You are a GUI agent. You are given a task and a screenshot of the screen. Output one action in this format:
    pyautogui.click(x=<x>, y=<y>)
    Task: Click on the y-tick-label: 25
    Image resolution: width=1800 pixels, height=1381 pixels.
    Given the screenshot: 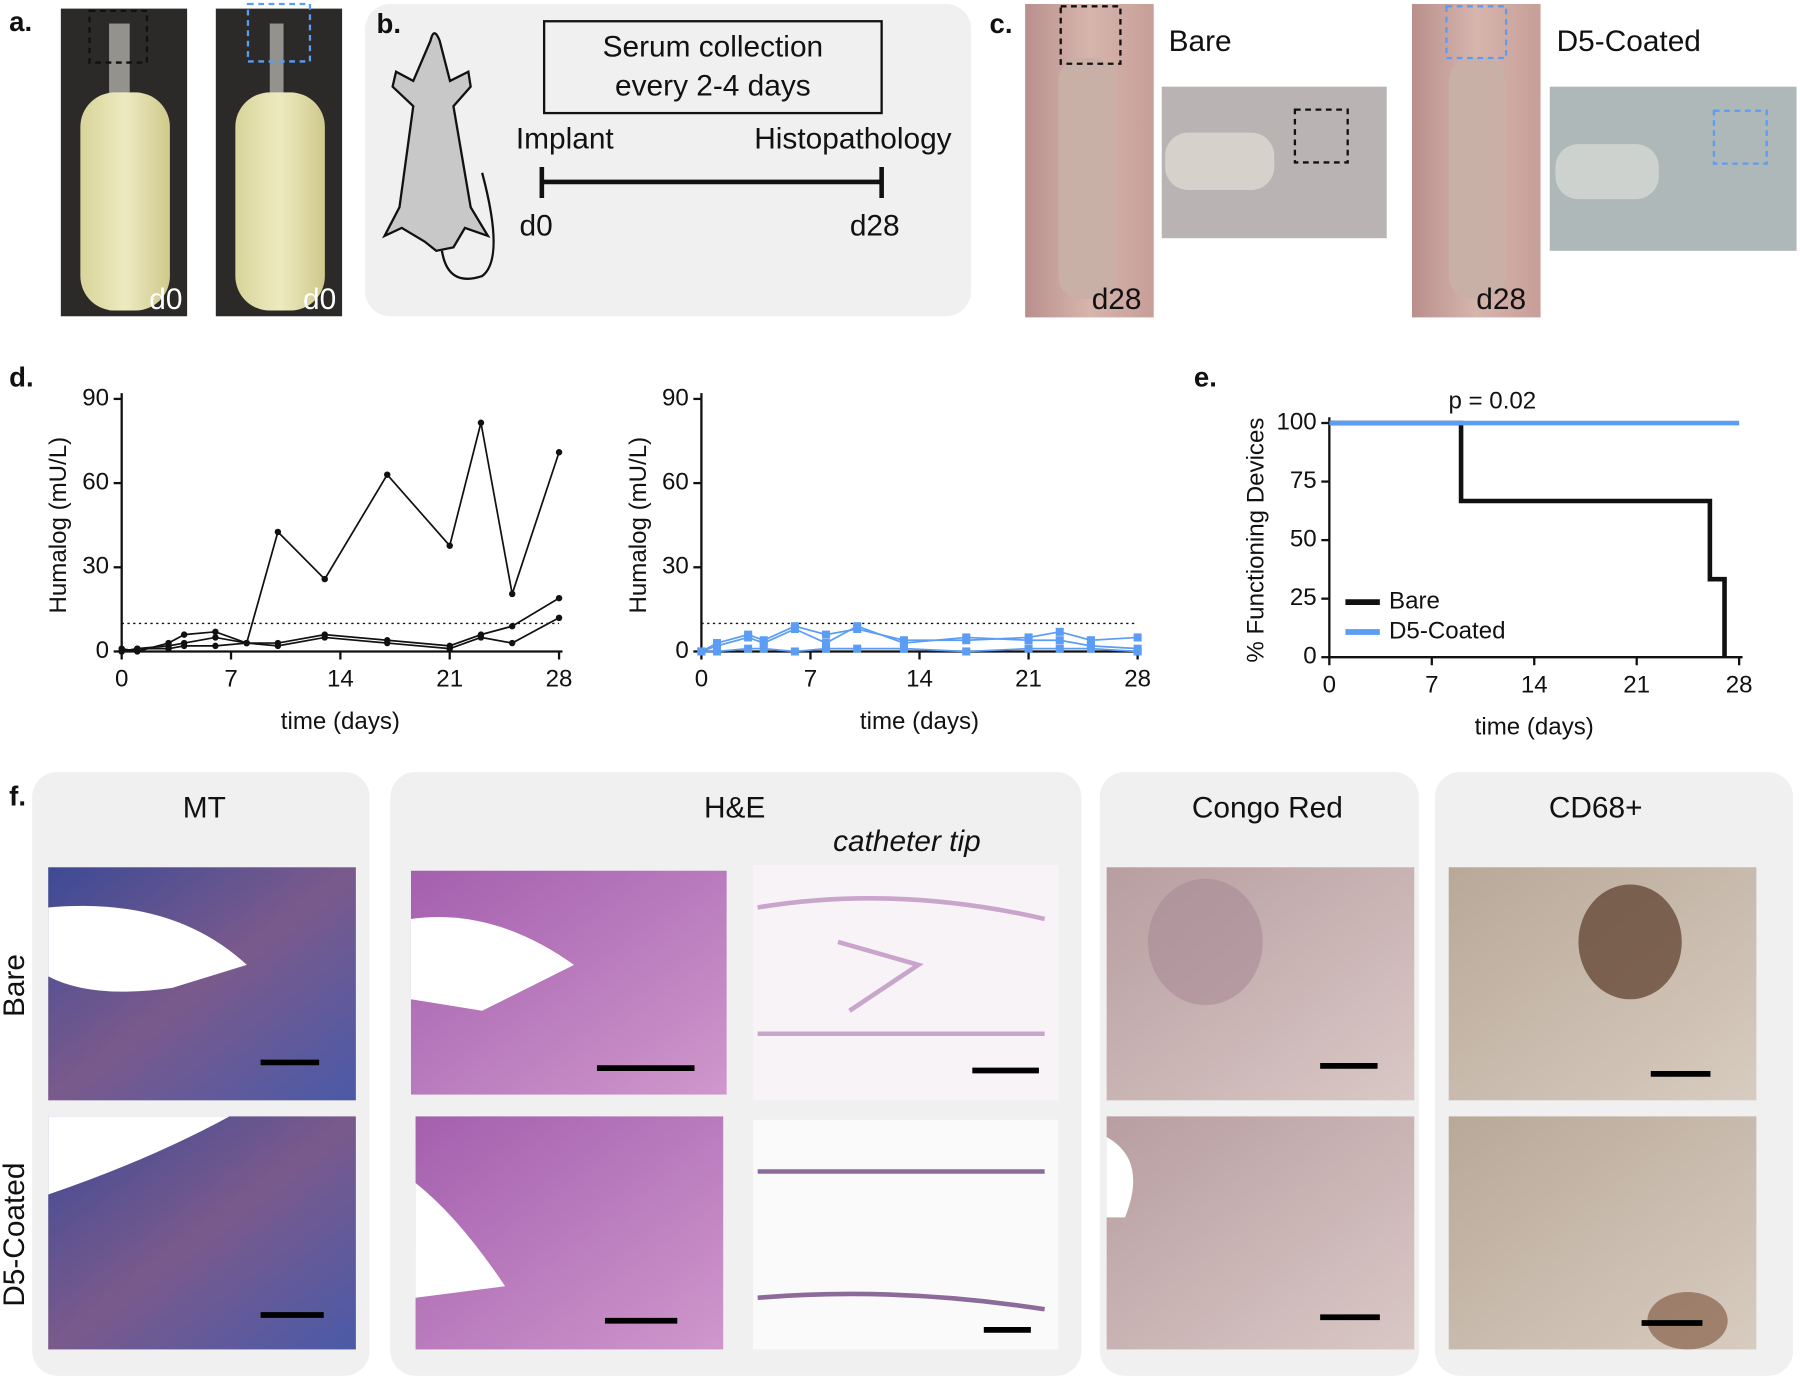 What is the action you would take?
    pyautogui.click(x=1303, y=597)
    